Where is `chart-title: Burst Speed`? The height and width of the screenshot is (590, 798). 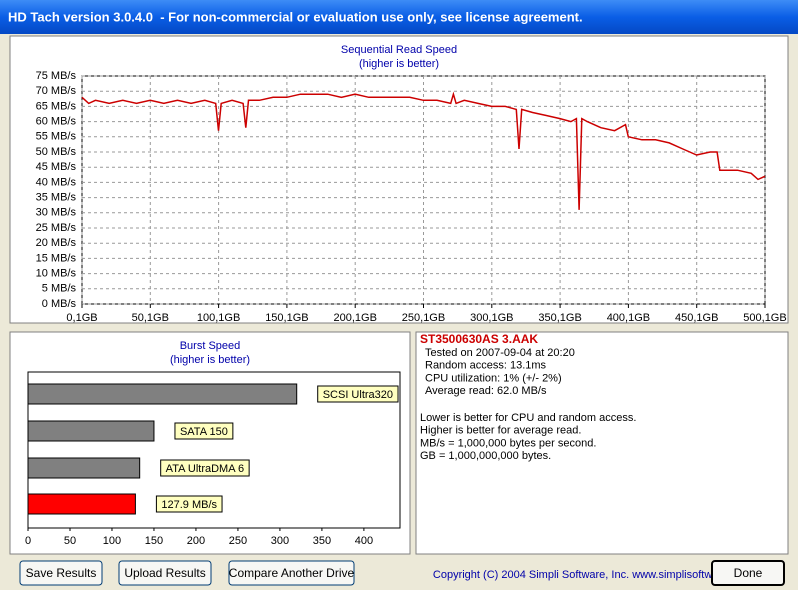
chart-title: Burst Speed is located at coordinates (210, 346).